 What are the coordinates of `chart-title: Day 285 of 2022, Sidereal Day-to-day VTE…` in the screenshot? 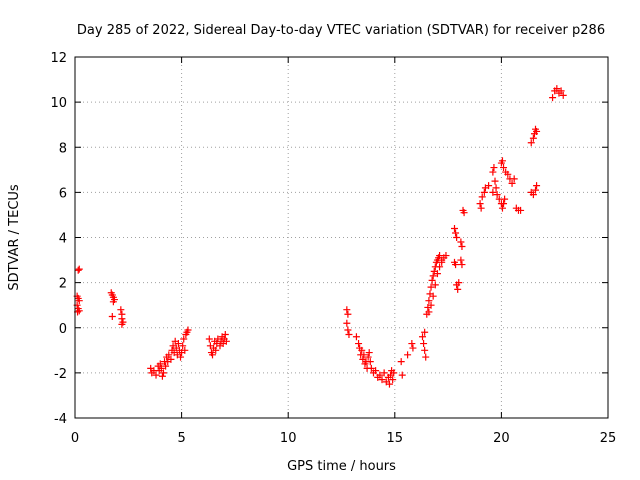 It's located at (341, 30).